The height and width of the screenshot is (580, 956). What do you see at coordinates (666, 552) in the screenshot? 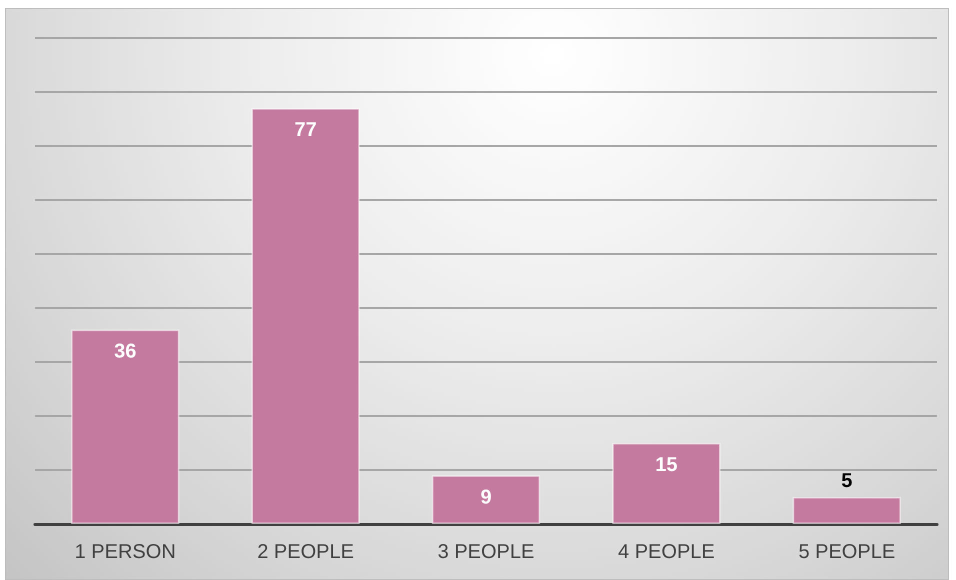
I see `x-tick-label: 4 PEOPLE` at bounding box center [666, 552].